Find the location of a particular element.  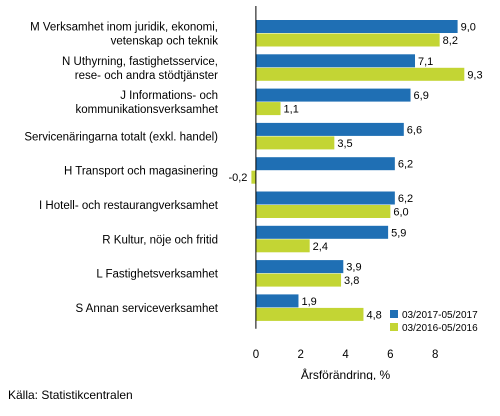

legend-label: 03/2016-05/2016 is located at coordinates (440, 328).